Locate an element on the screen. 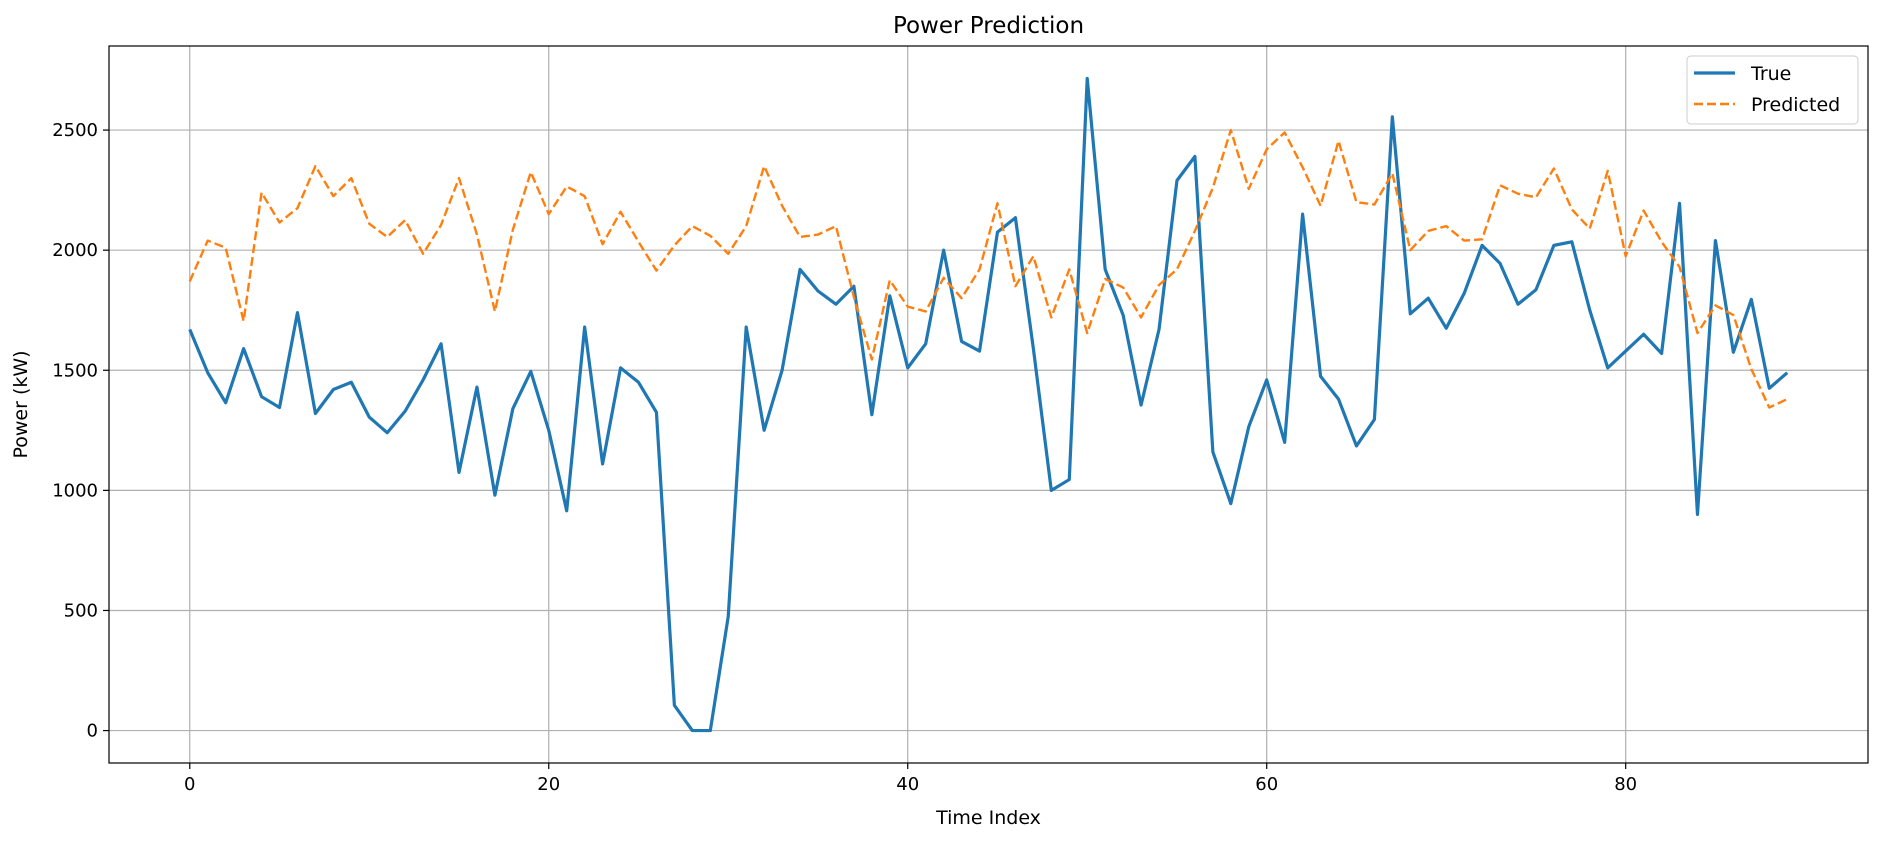 This screenshot has width=1879, height=844. y-tick-label-1500: 1500 is located at coordinates (75, 370).